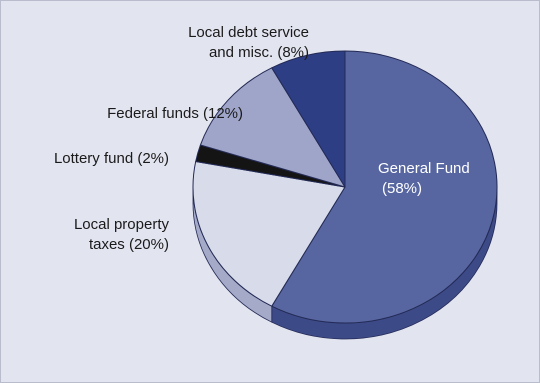 The width and height of the screenshot is (540, 383). Describe the element at coordinates (308, 119) in the screenshot. I see `pie-slice-local-debt-service-and-misc` at that location.